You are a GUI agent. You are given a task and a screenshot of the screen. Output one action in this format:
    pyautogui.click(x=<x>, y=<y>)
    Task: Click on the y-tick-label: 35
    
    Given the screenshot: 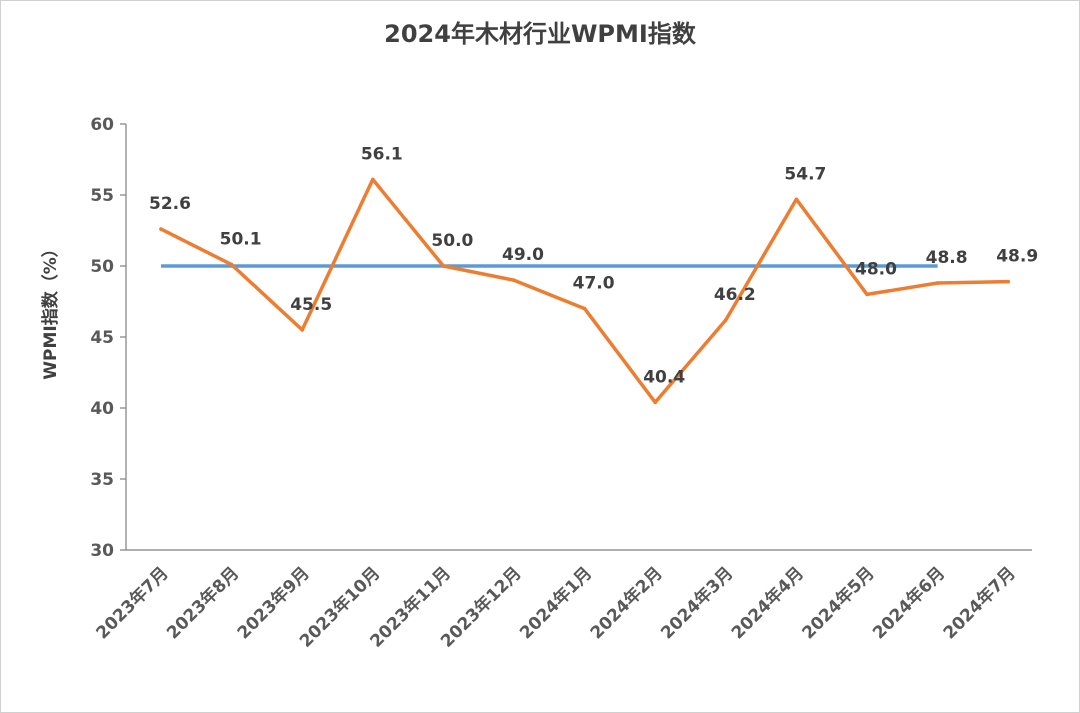 What is the action you would take?
    pyautogui.click(x=102, y=480)
    